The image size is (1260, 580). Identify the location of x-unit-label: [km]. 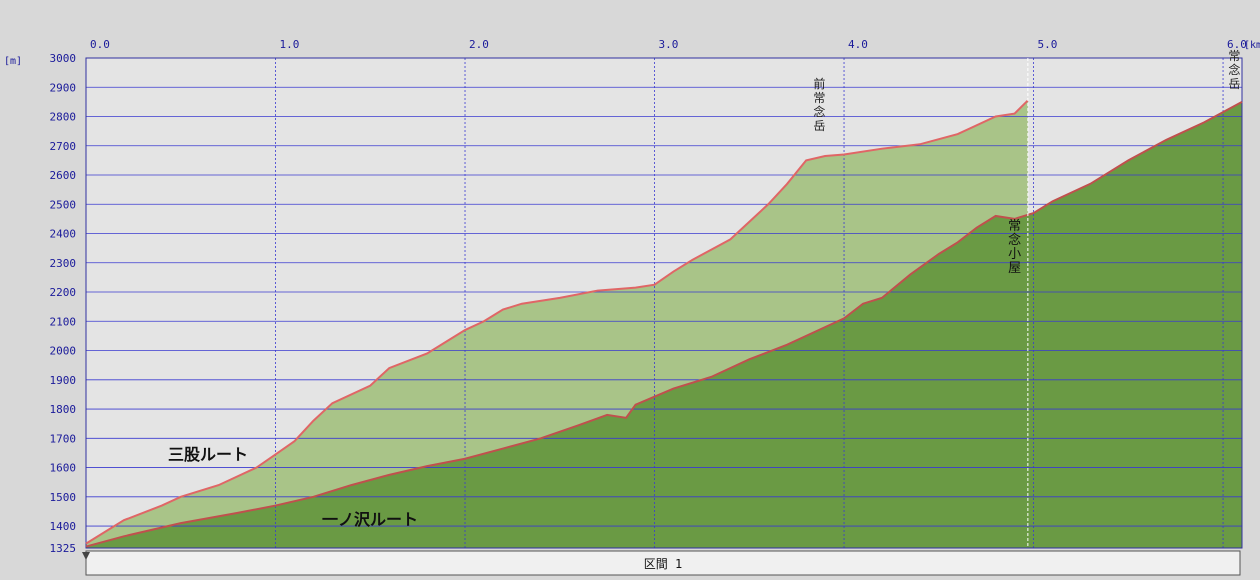
(1252, 45).